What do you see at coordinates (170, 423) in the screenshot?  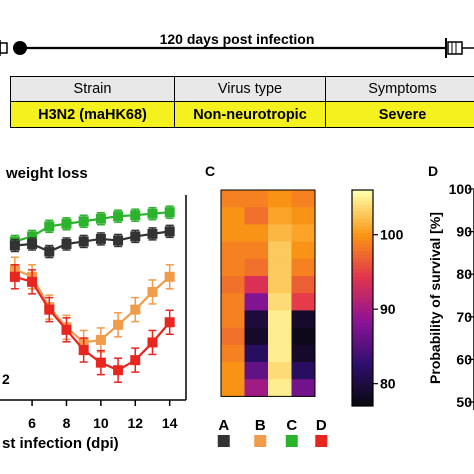 I see `x-tick-label: 14` at bounding box center [170, 423].